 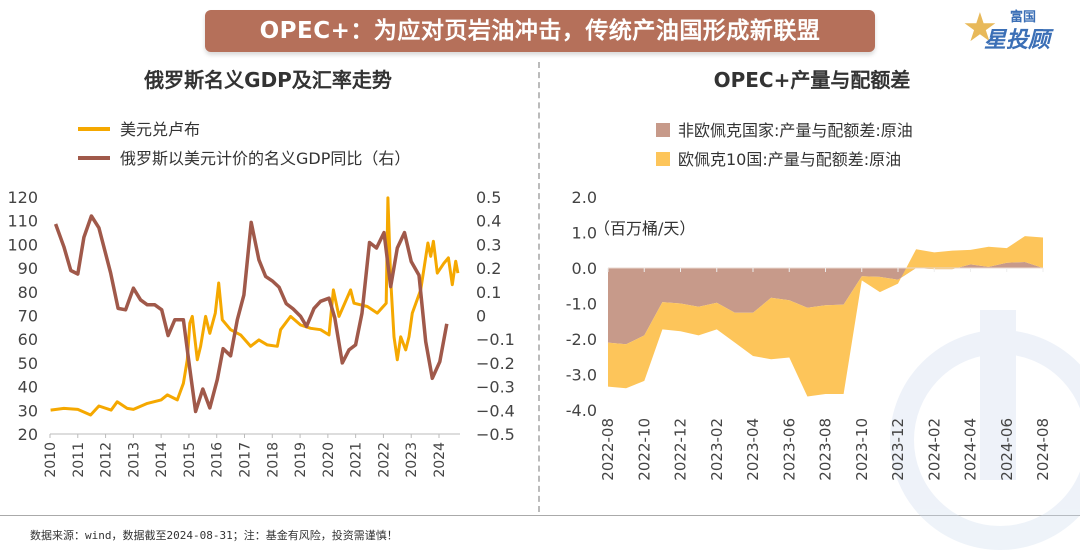 What do you see at coordinates (251, 314) in the screenshot?
I see `series-line-gdp-yoy` at bounding box center [251, 314].